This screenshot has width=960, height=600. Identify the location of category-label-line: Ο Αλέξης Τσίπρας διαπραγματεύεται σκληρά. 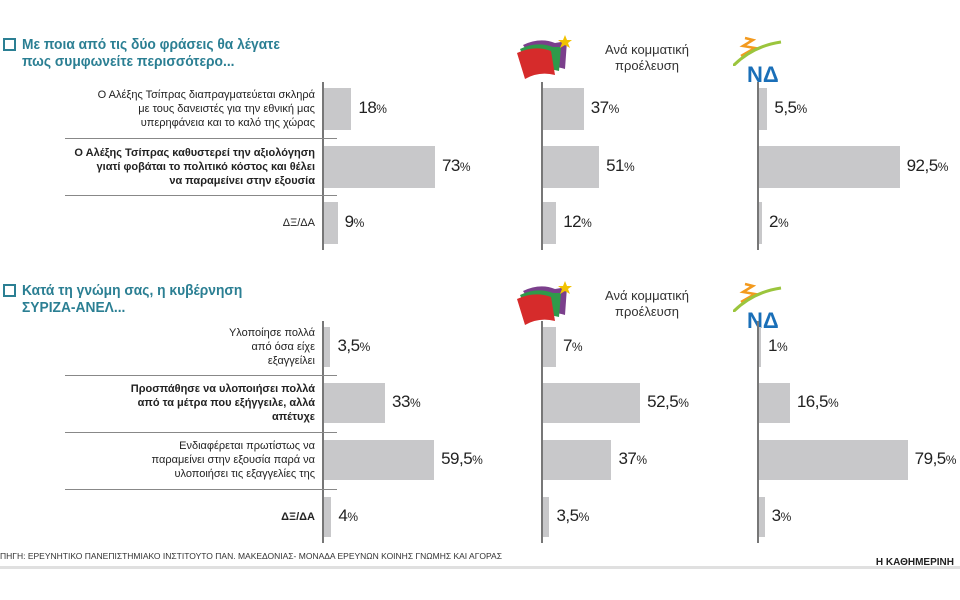
(206, 95).